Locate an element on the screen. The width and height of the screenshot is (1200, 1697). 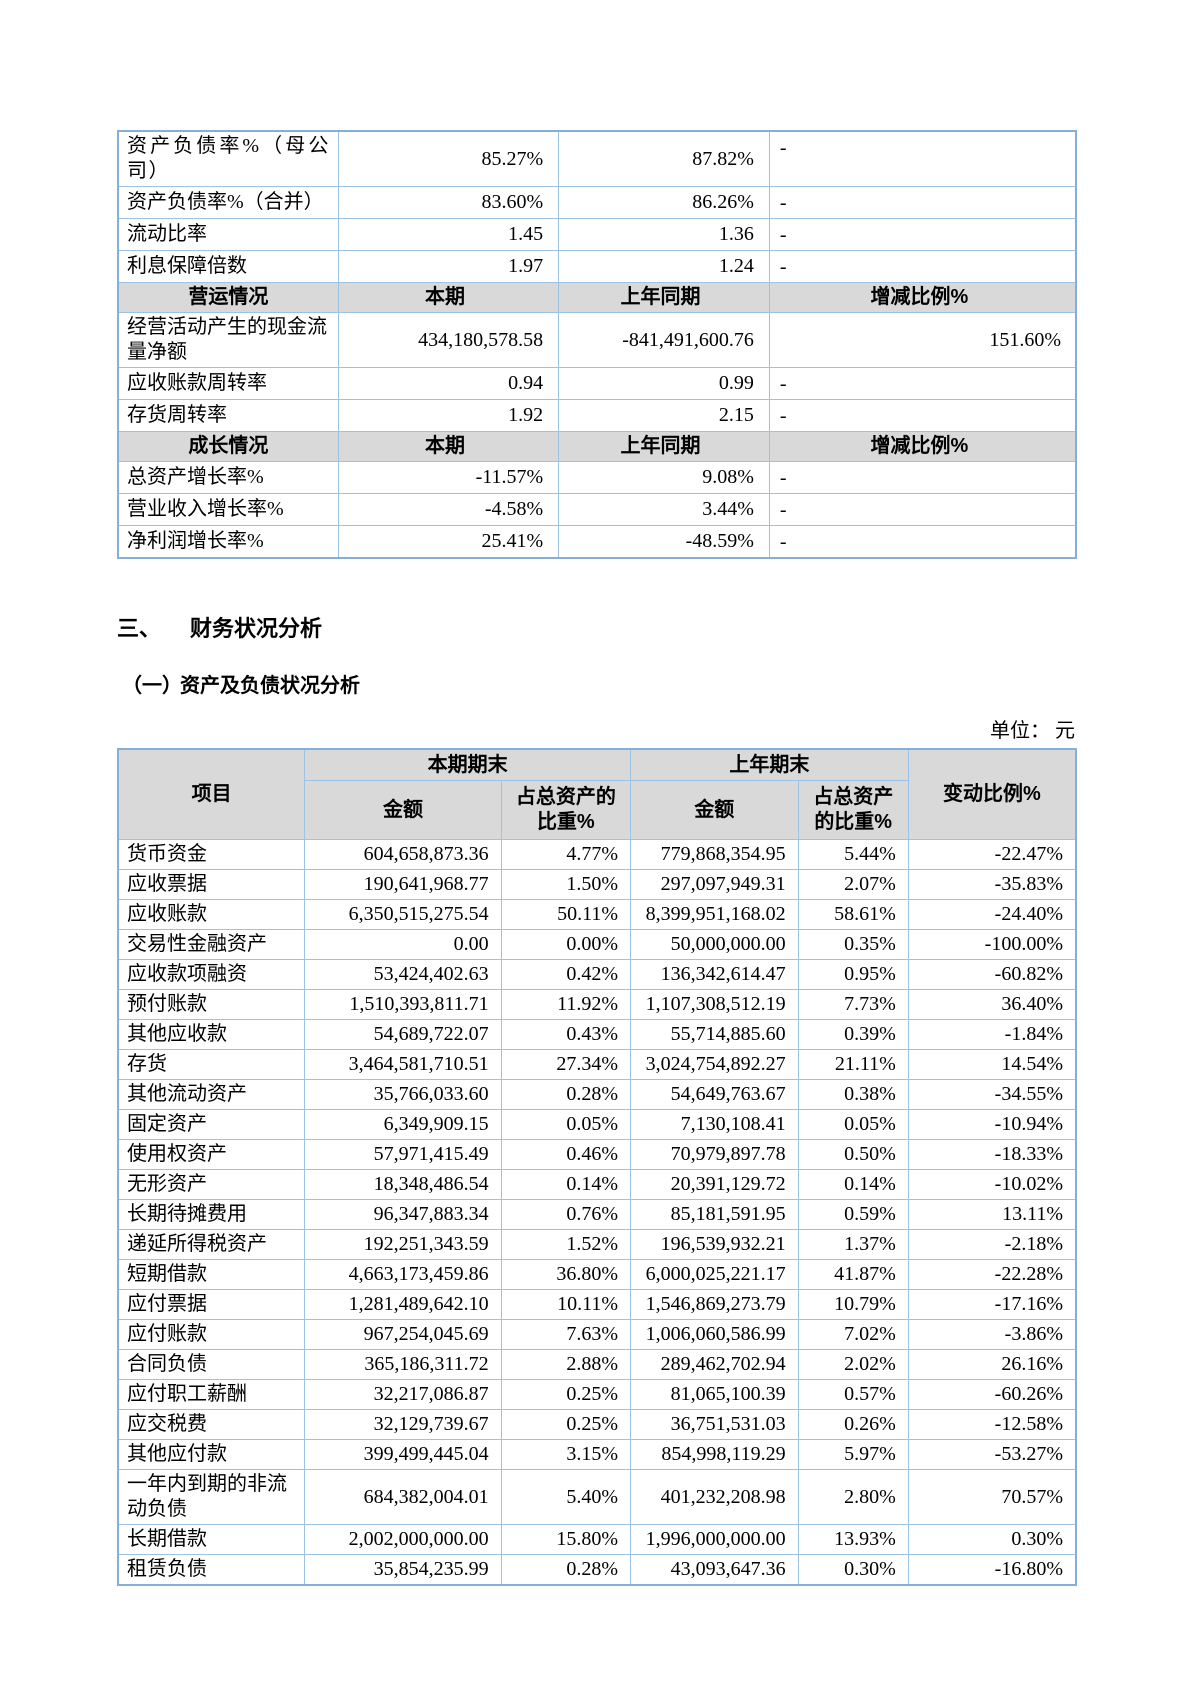
pct-of-assets-prior-cell: 0.30% is located at coordinates (853, 1570).